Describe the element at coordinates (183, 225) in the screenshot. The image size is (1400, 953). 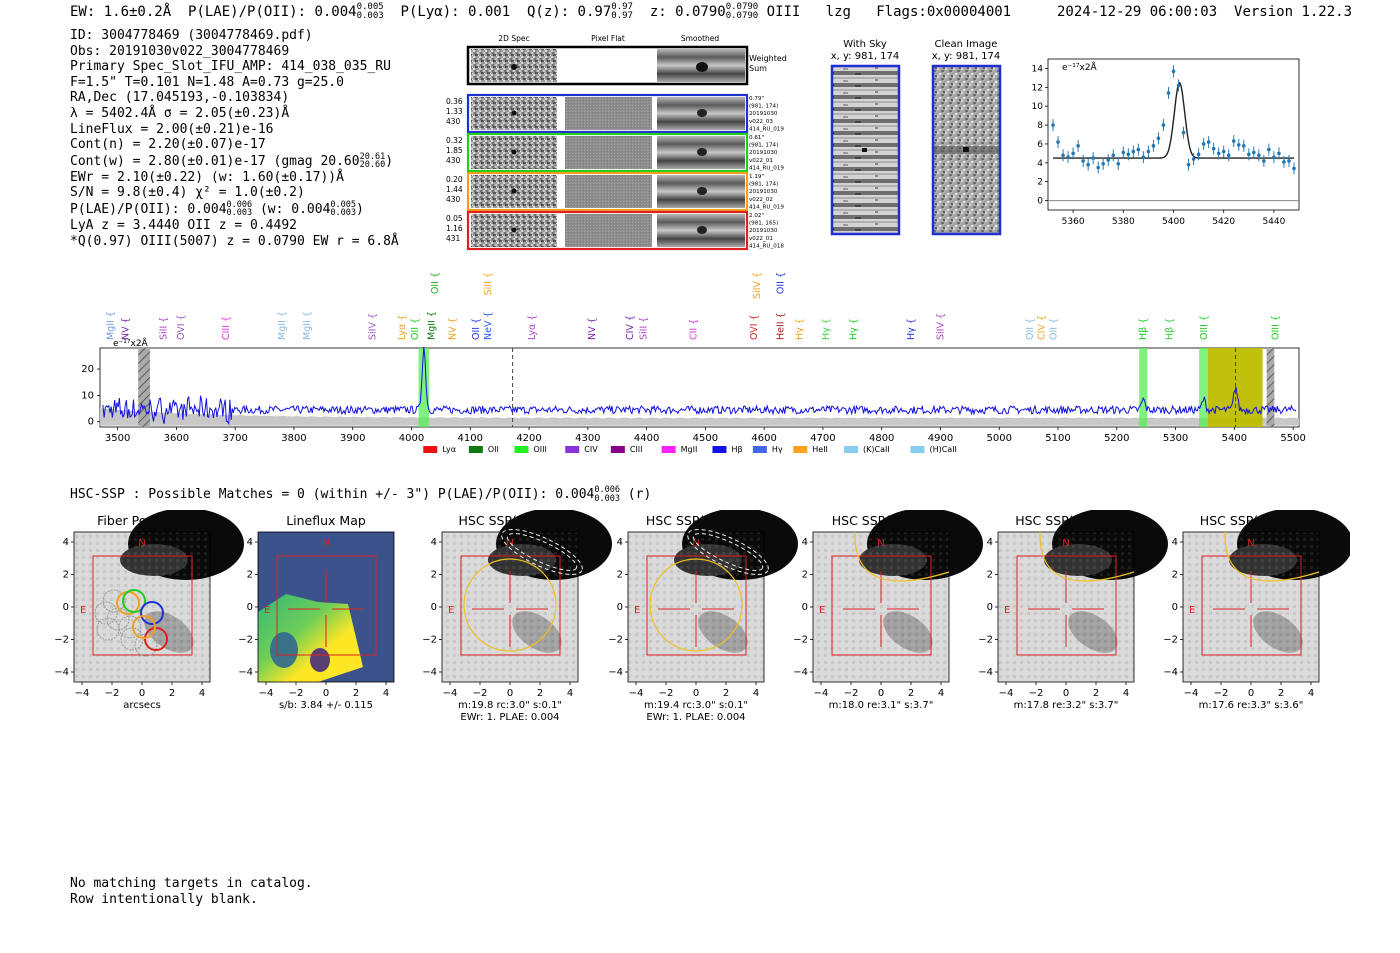
I see `info-redshifts: LyA z = 3.4440 OII z = 0.4492` at that location.